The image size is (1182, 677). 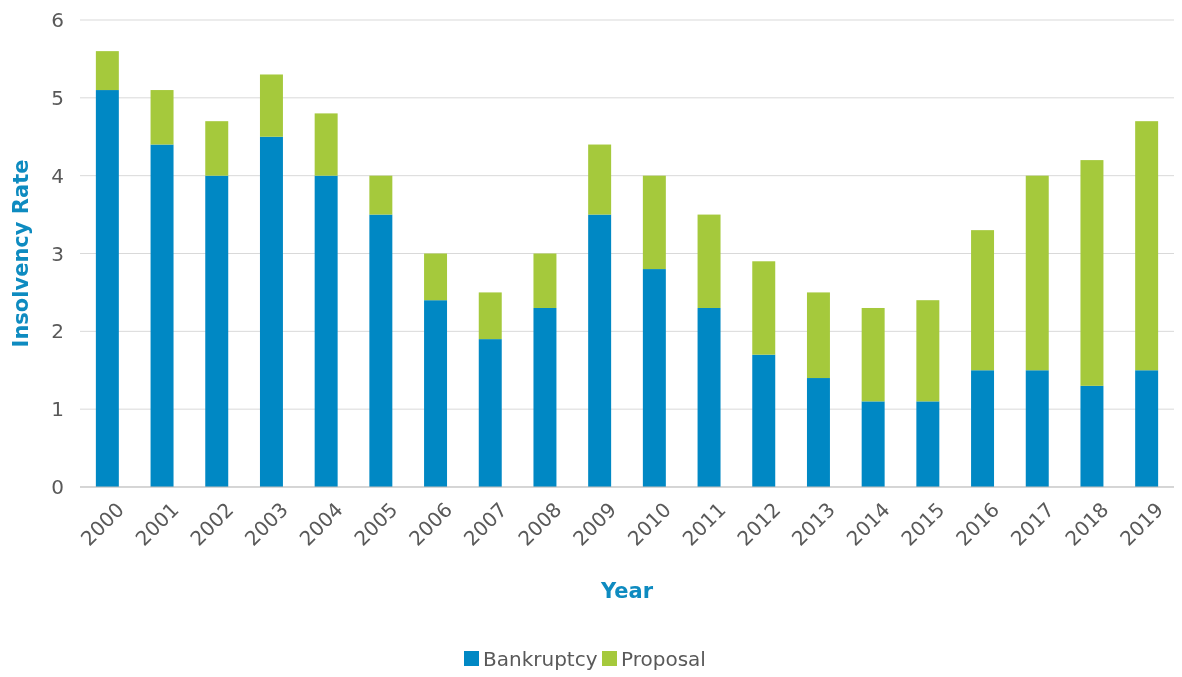 I want to click on legend-label: Bankruptcy, so click(x=540, y=659).